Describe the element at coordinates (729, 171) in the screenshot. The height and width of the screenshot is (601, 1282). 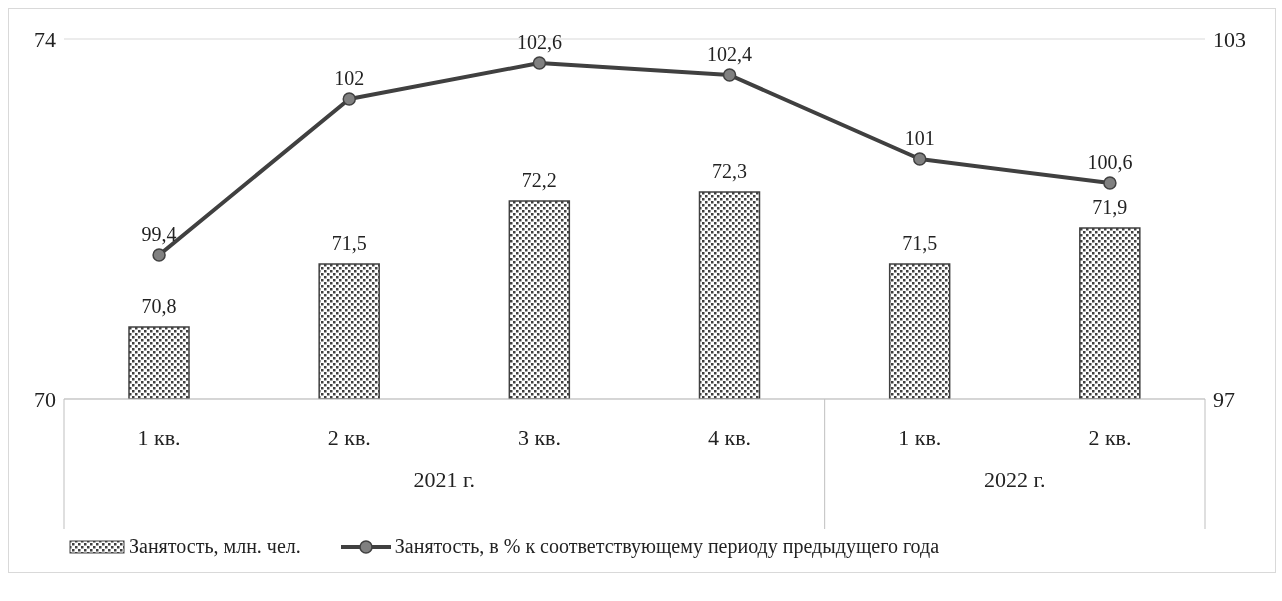
I see `data-label: 72,3` at that location.